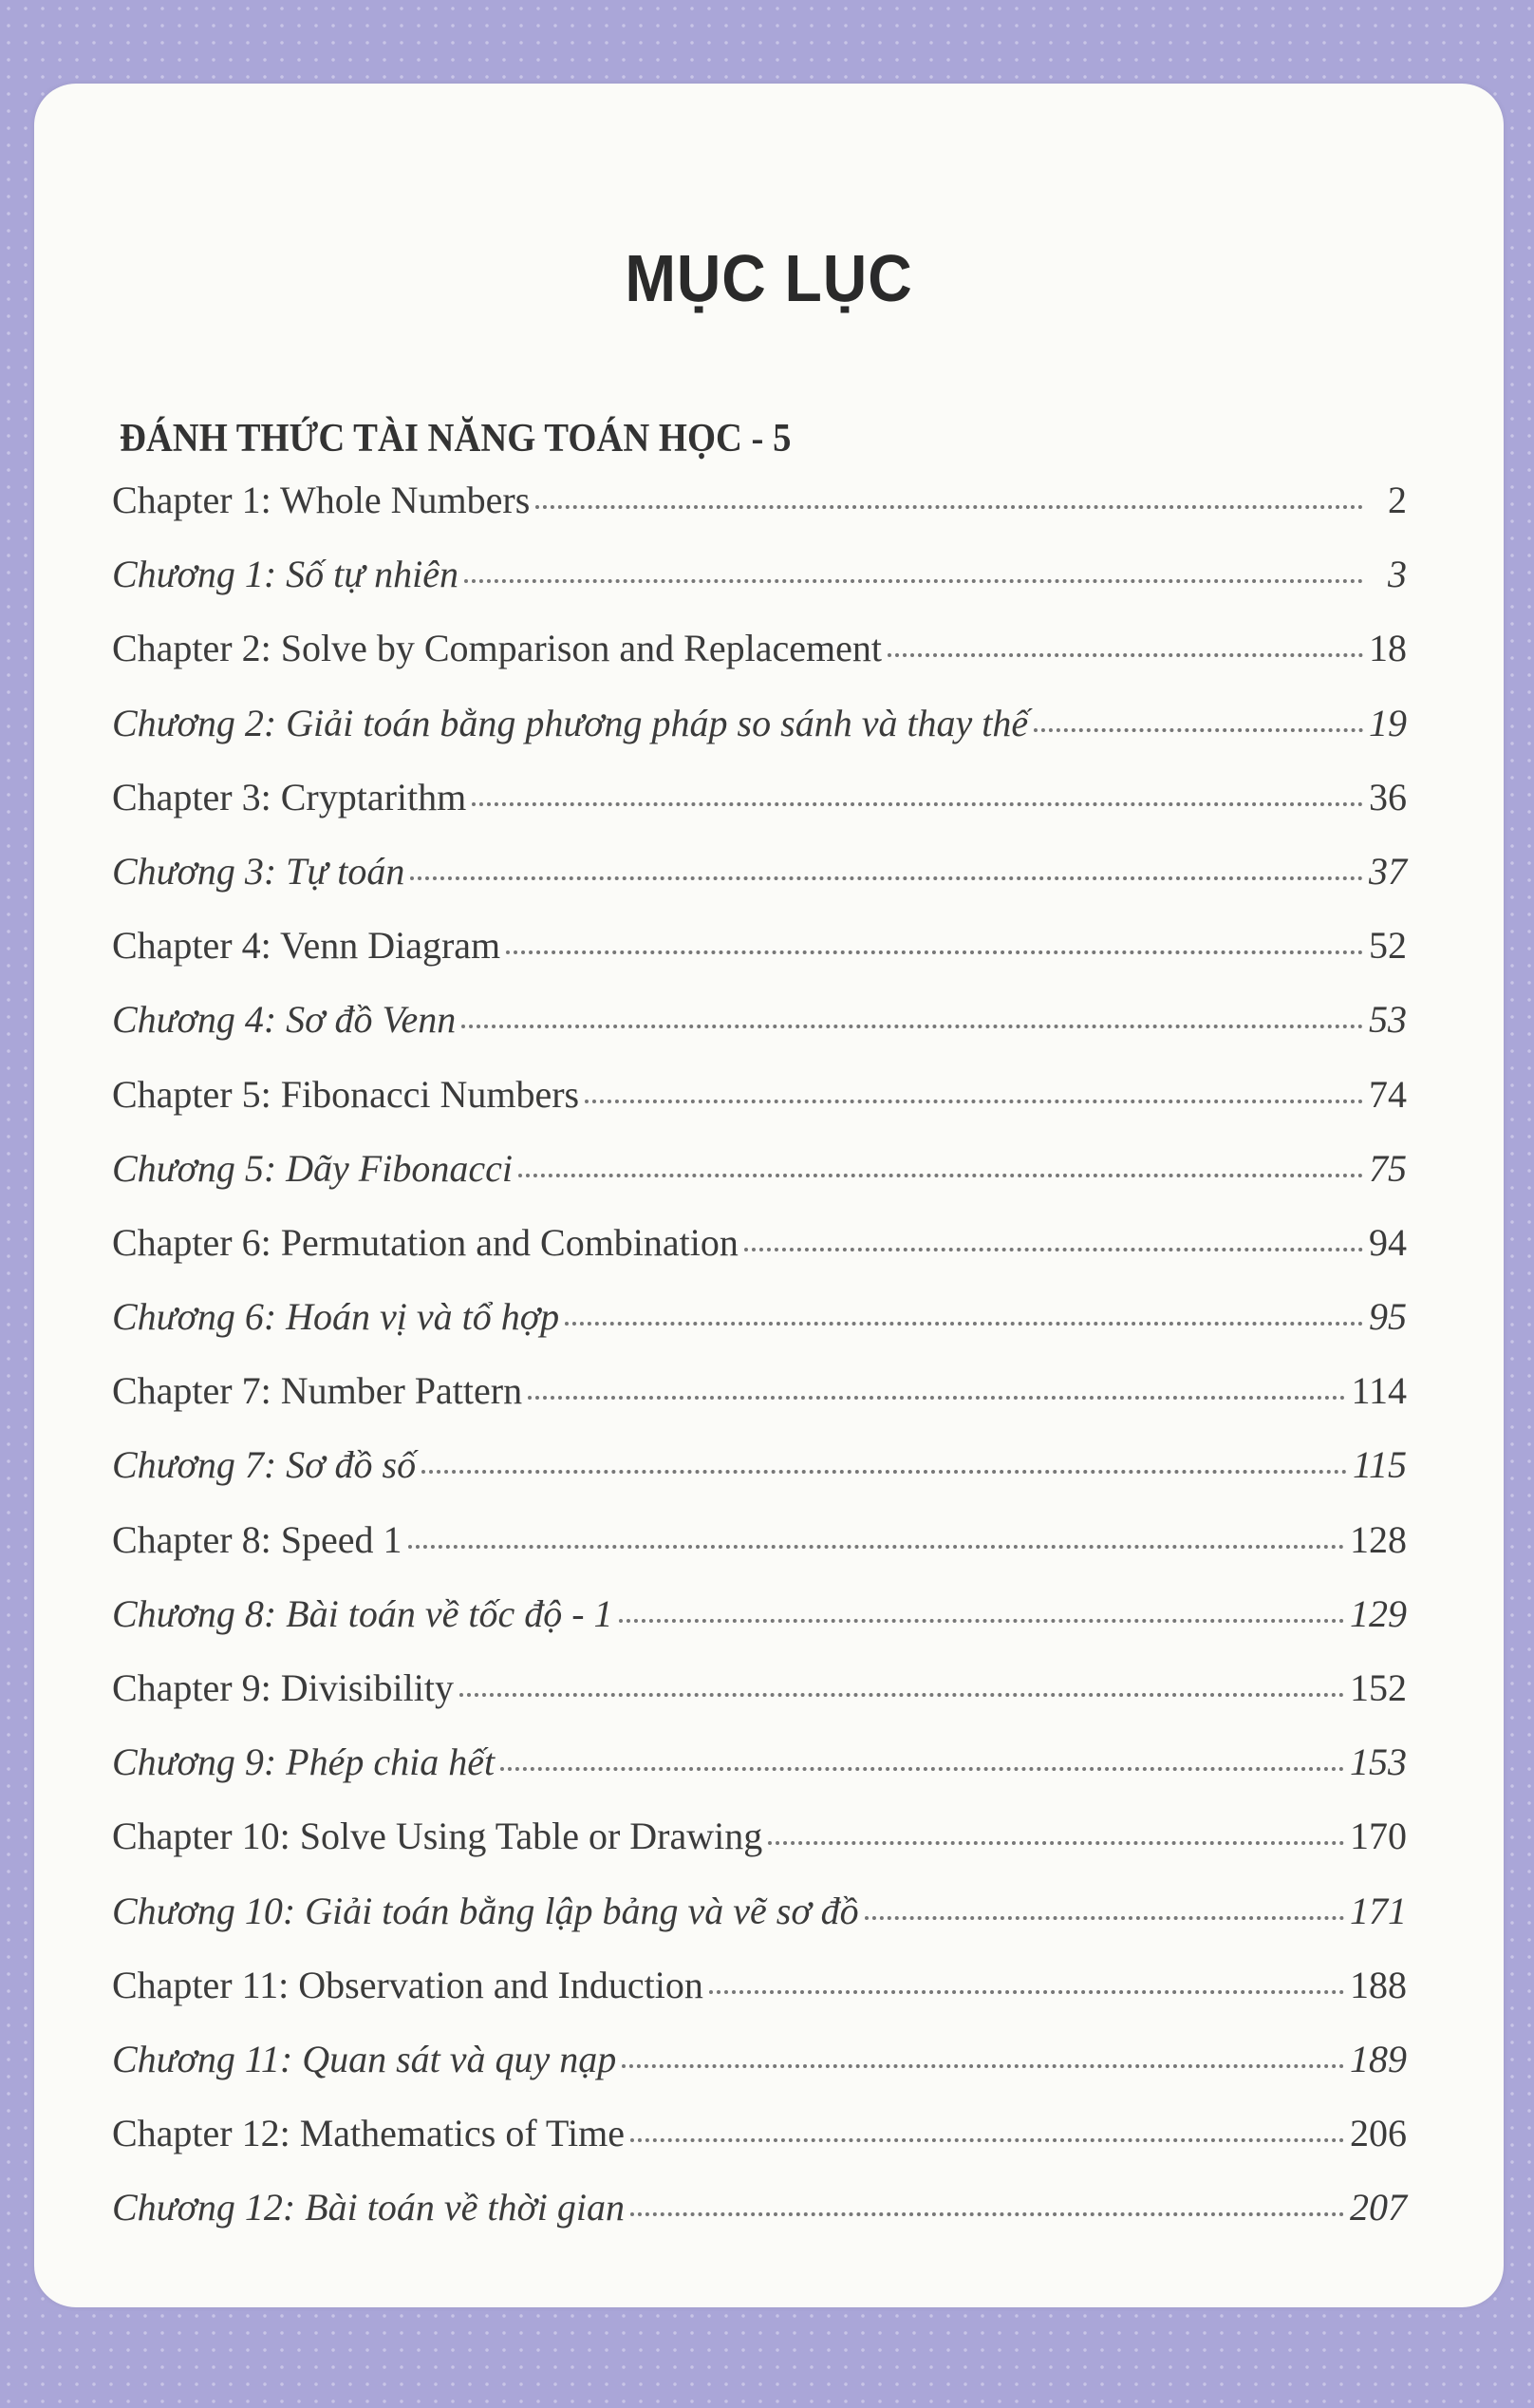  What do you see at coordinates (258, 871) in the screenshot?
I see `entry-label: Chương 3: Tự toán` at bounding box center [258, 871].